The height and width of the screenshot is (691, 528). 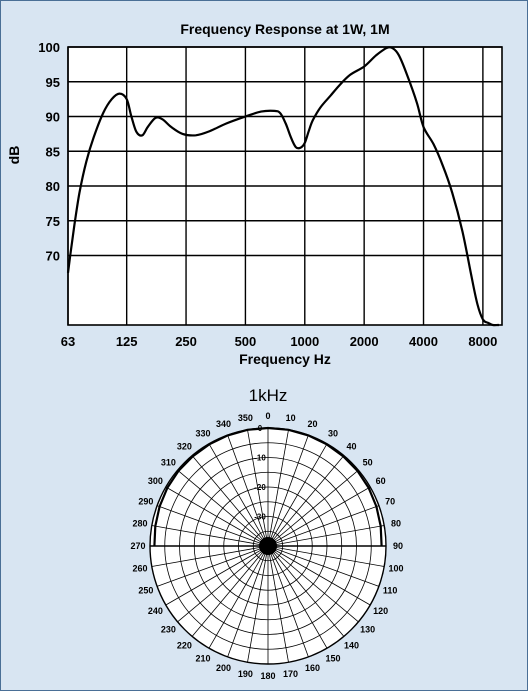 What do you see at coordinates (268, 395) in the screenshot?
I see `polar-title: 1kHz` at bounding box center [268, 395].